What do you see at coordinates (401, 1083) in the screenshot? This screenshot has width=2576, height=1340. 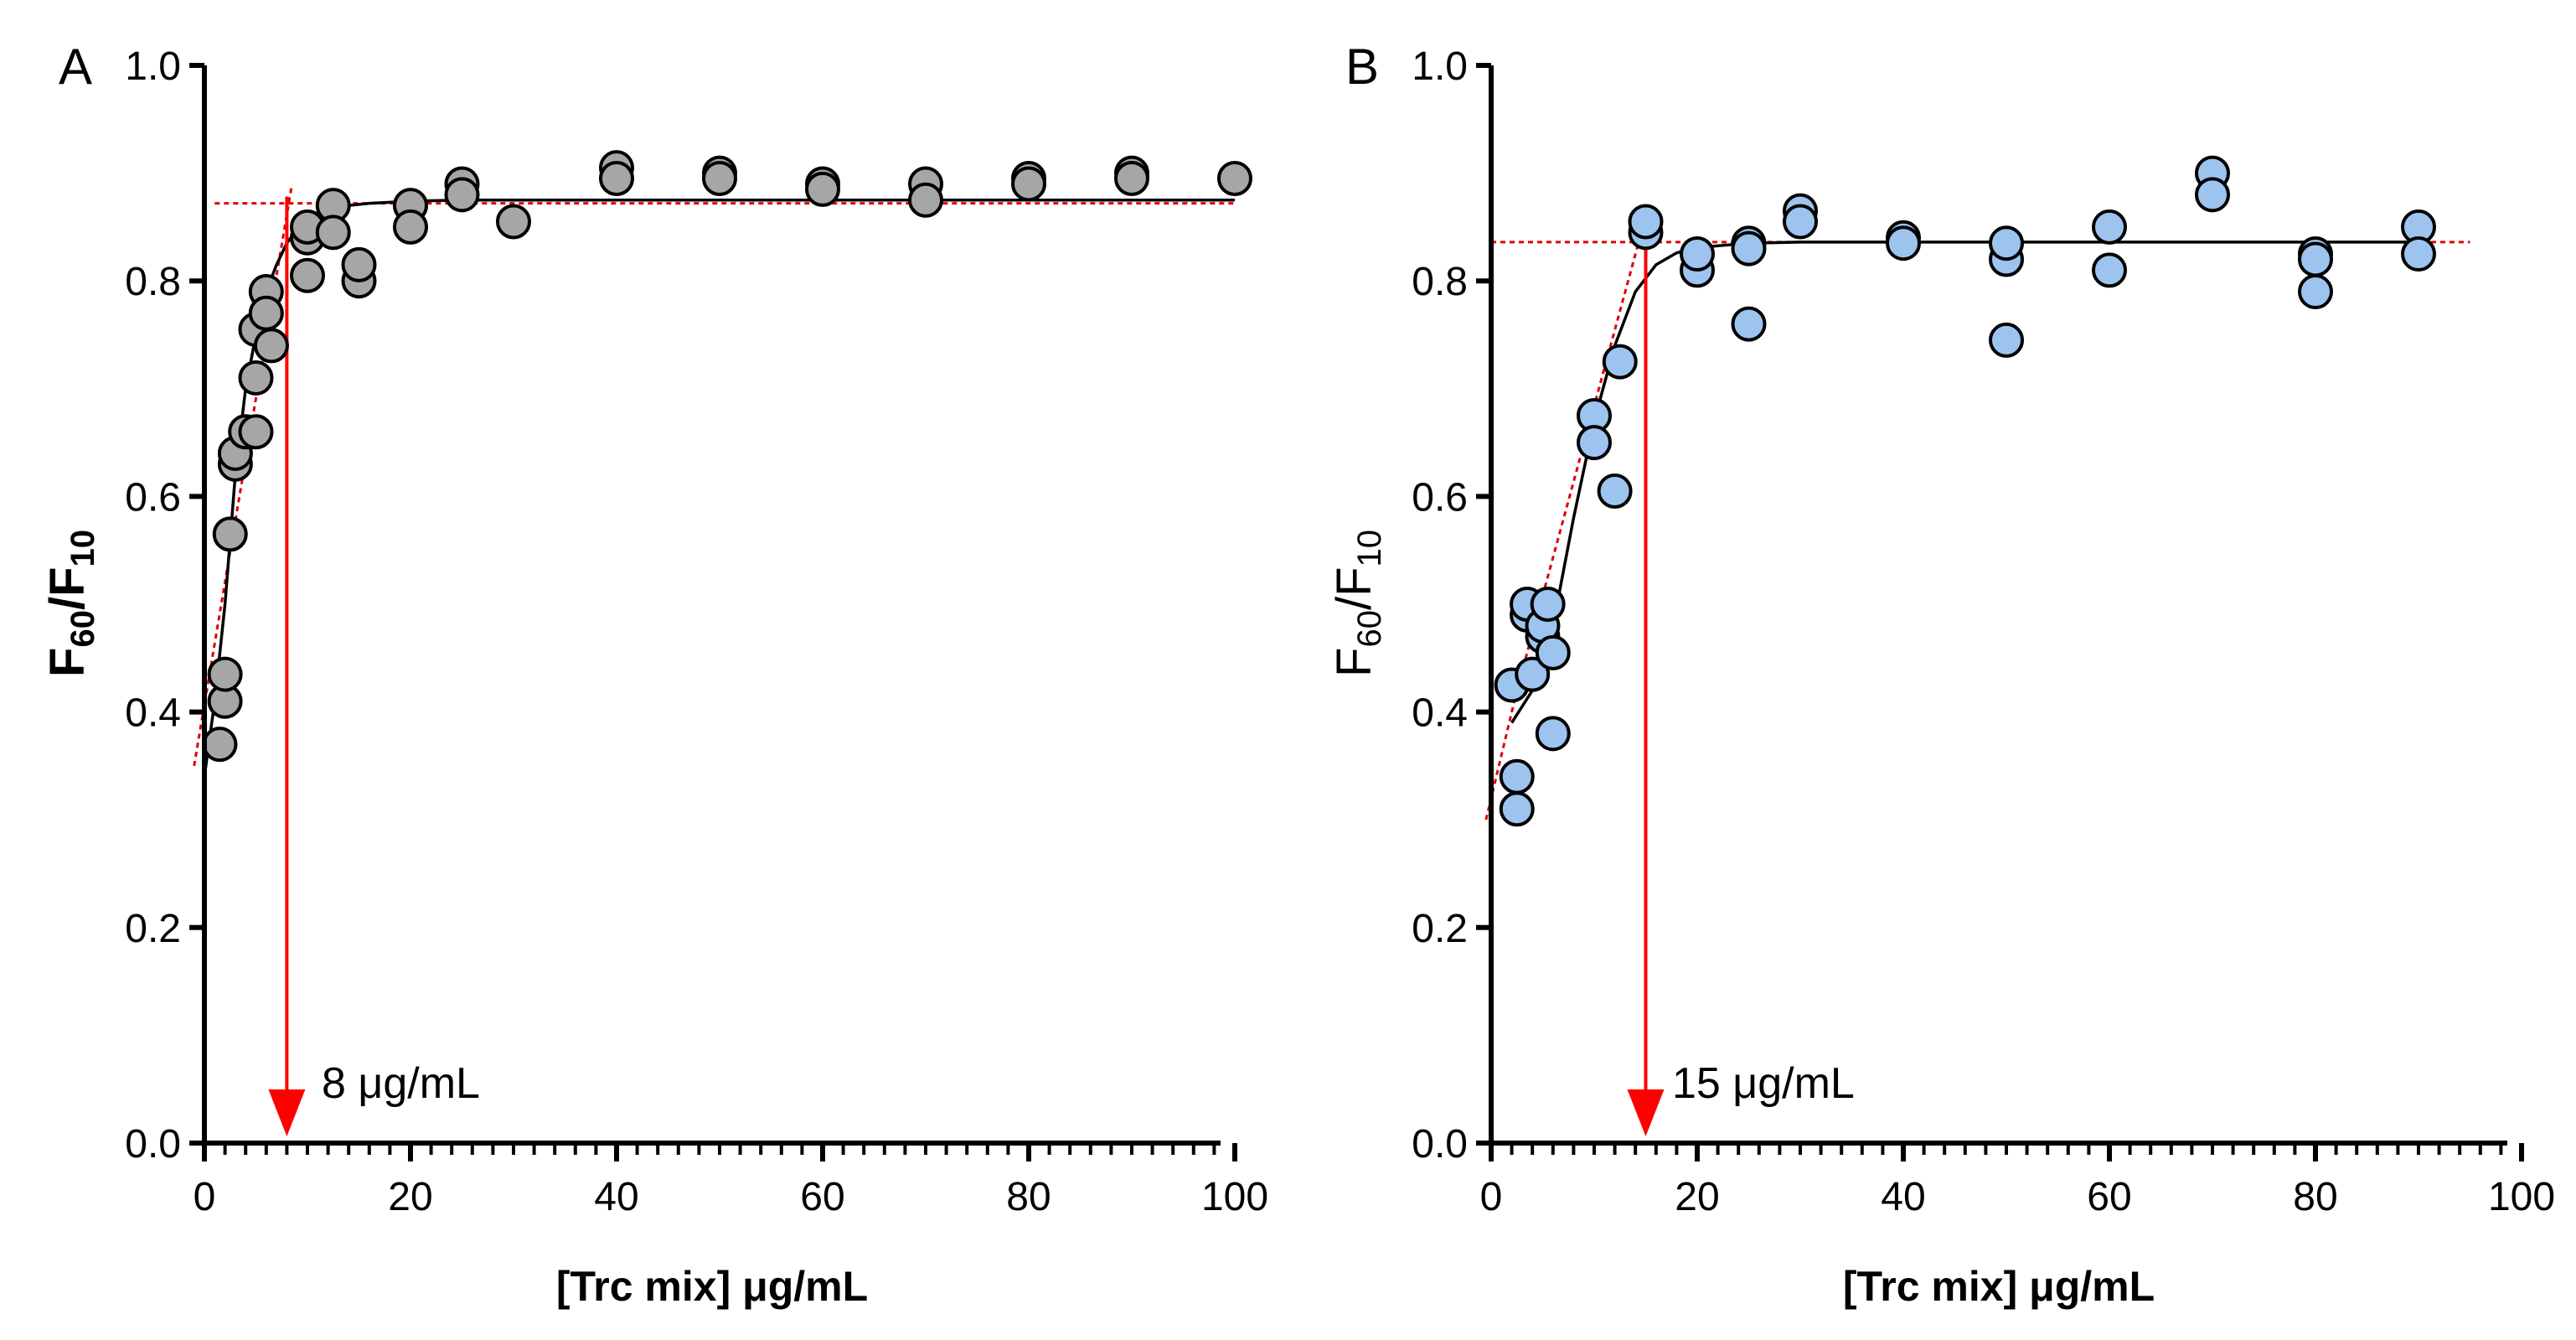 I see `panel-a-threshold-label: 8 μg/mL` at bounding box center [401, 1083].